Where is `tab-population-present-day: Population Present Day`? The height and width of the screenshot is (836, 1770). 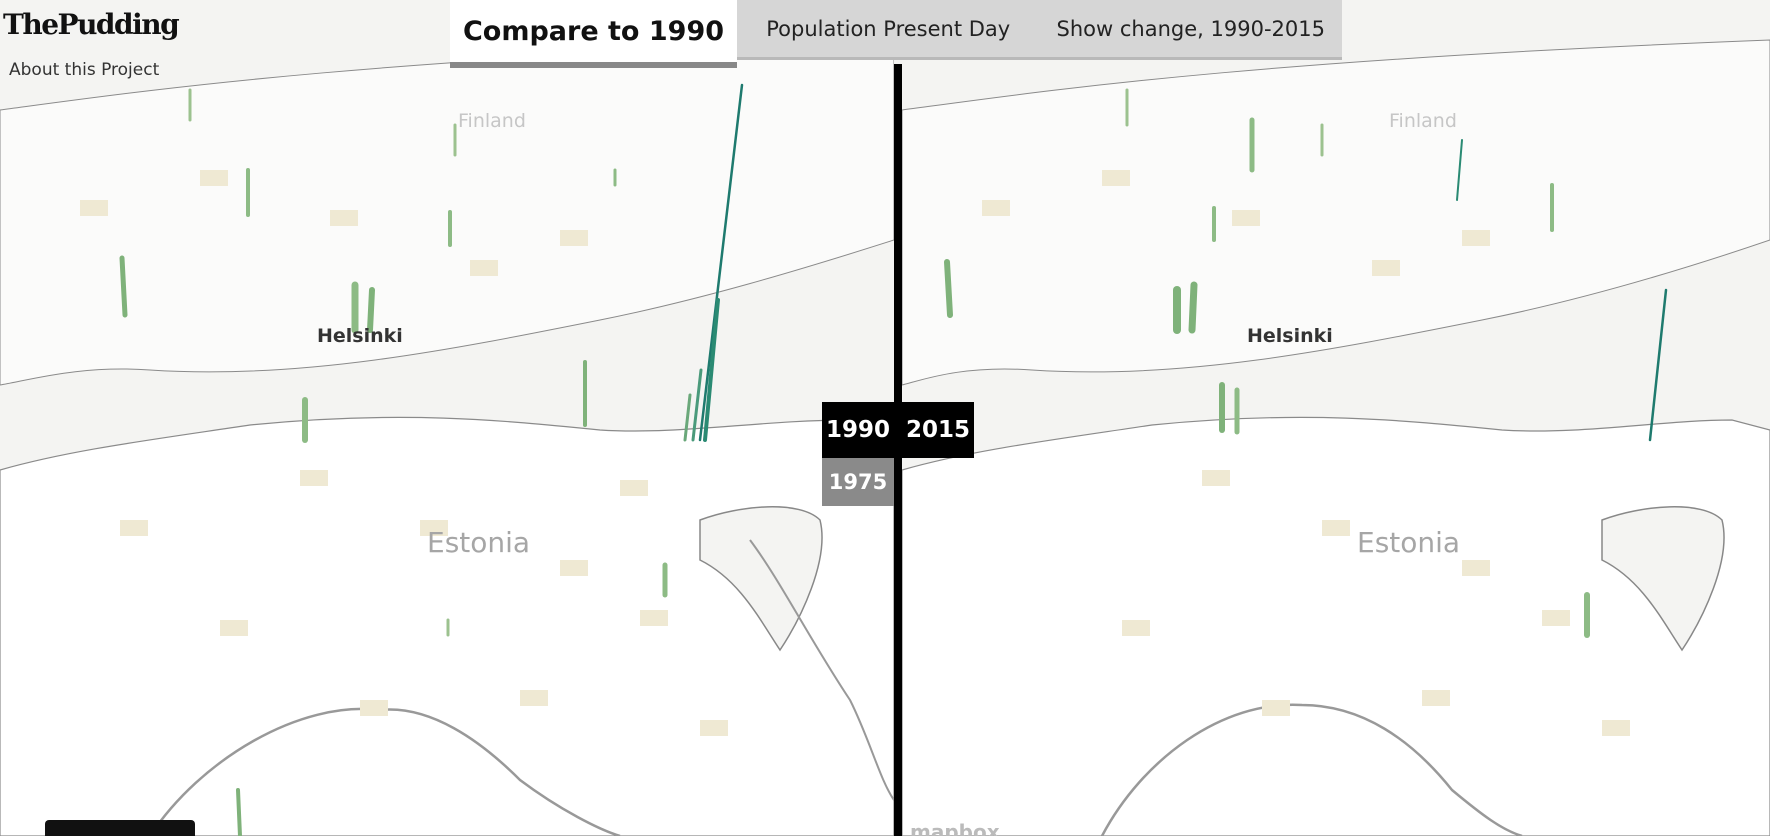
tab-population-present-day: Population Present Day is located at coordinates (888, 28).